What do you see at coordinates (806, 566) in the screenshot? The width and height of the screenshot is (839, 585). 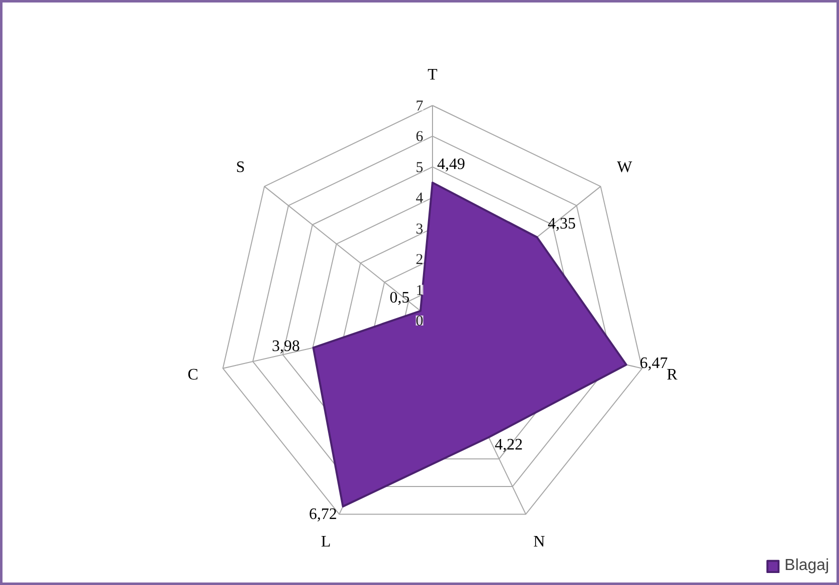 I see `legend-label: Blagaj` at bounding box center [806, 566].